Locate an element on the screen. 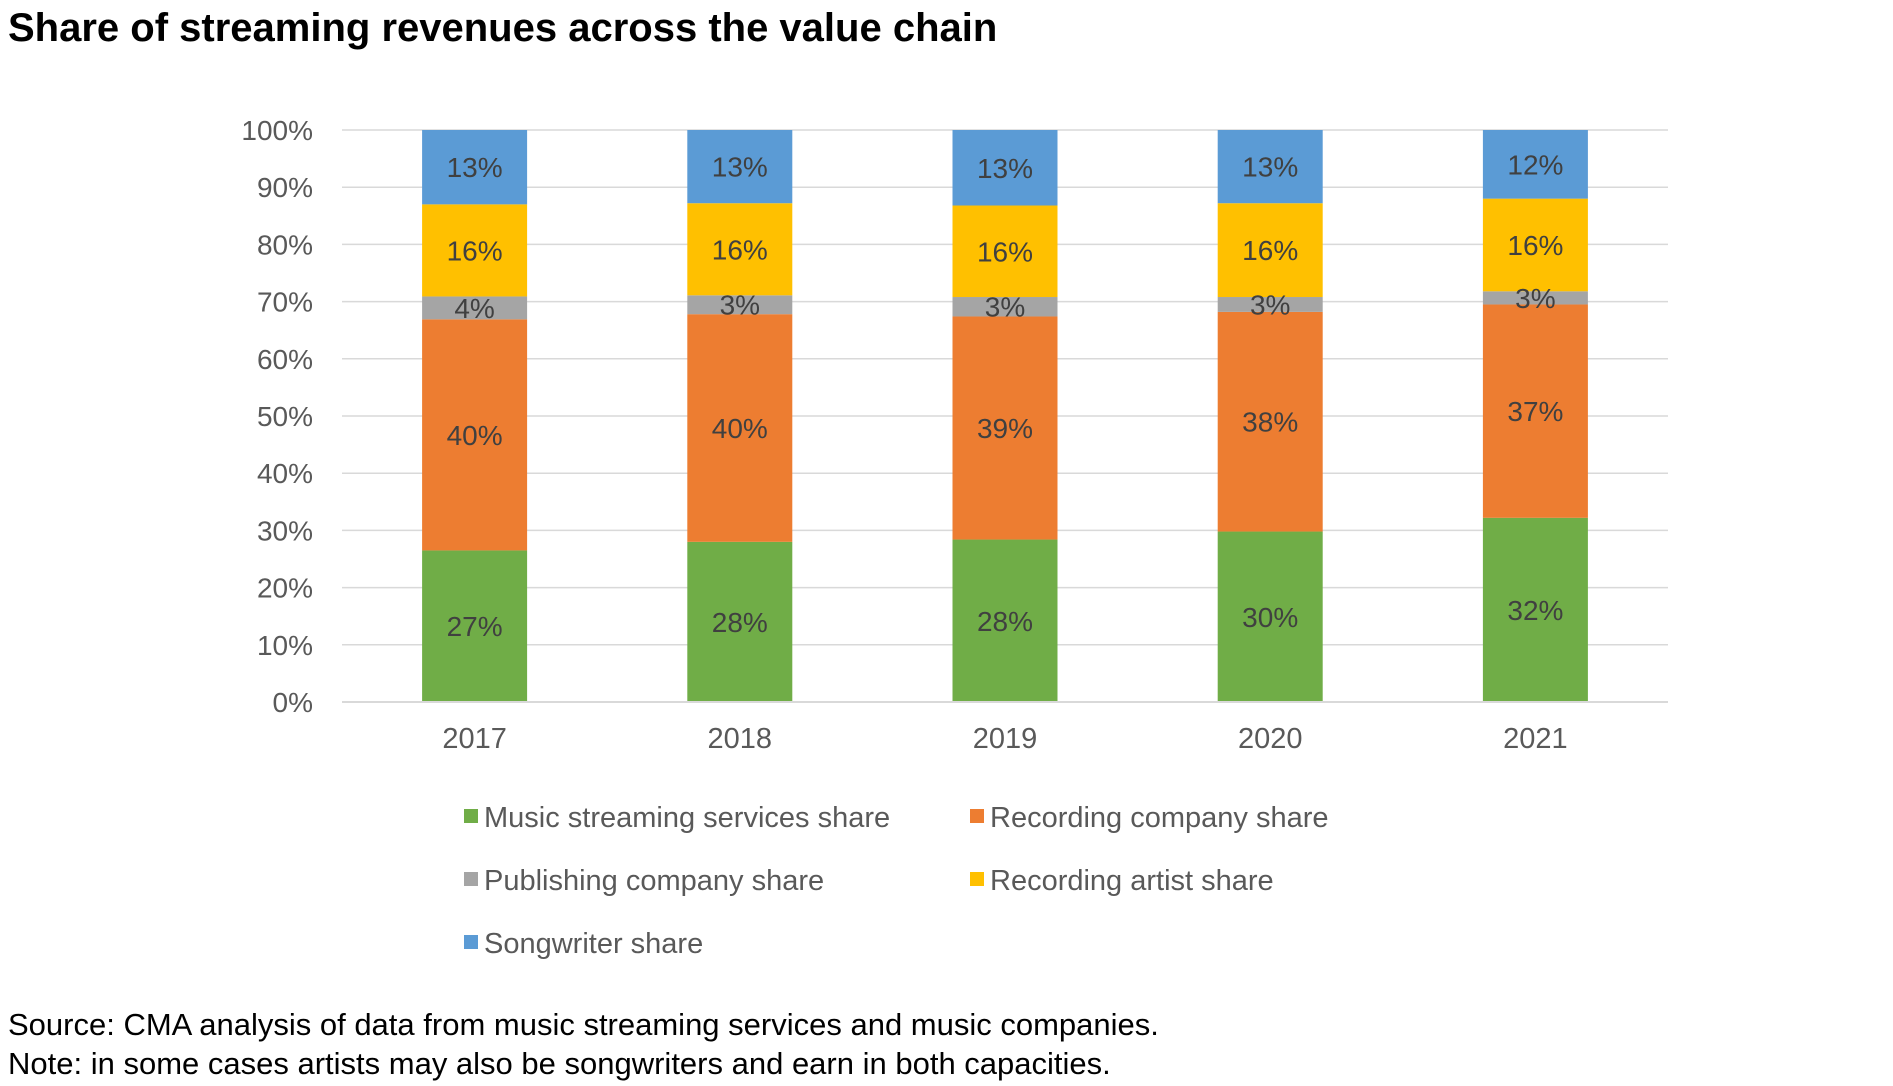 The width and height of the screenshot is (1893, 1086). x-tick-label: 2020 is located at coordinates (1270, 739).